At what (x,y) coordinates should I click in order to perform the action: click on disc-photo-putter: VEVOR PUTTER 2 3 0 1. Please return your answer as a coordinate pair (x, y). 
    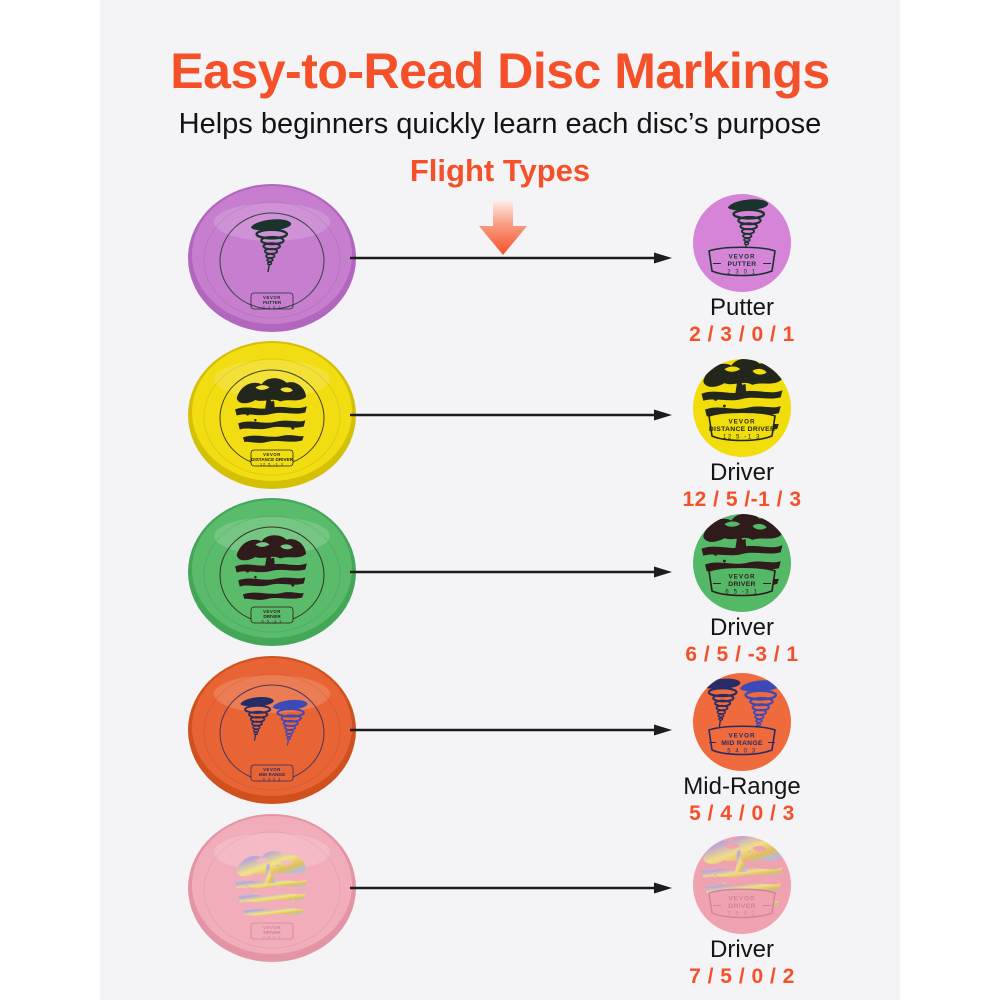
    Looking at the image, I should click on (272, 258).